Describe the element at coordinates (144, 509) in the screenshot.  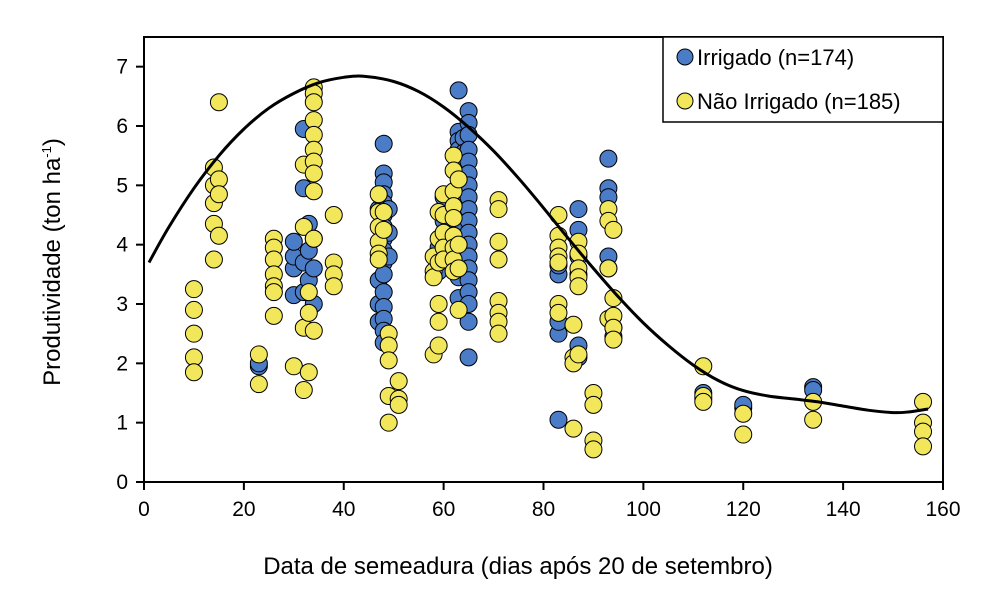
I see `x-tick-label: 0` at that location.